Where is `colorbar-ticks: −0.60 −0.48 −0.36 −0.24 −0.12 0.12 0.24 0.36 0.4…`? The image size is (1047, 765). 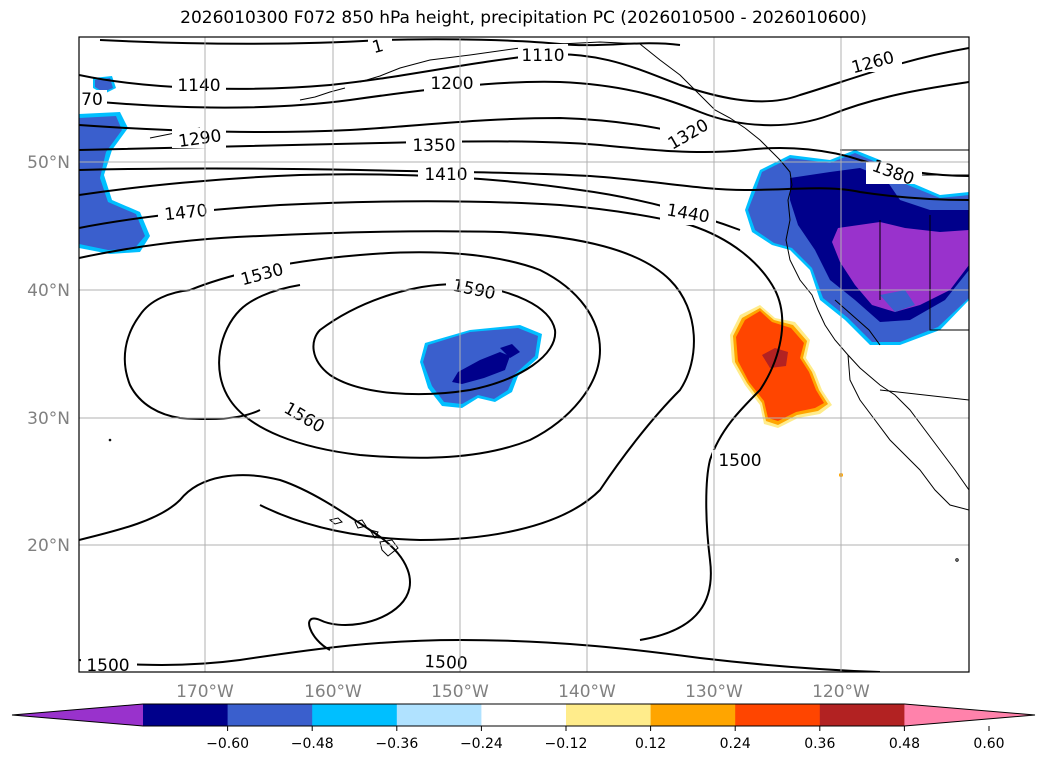 colorbar-ticks: −0.60 −0.48 −0.36 −0.24 −0.12 0.12 0.24 0.36 0.4… is located at coordinates (605, 739).